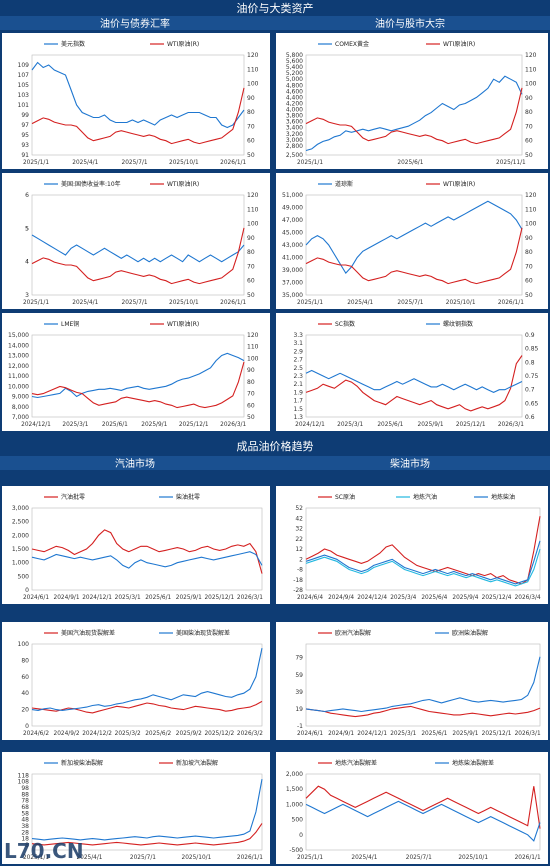 This screenshot has width=550, height=866. What do you see at coordinates (345, 497) in the screenshot?
I see `legend-label: SC原油` at bounding box center [345, 497].